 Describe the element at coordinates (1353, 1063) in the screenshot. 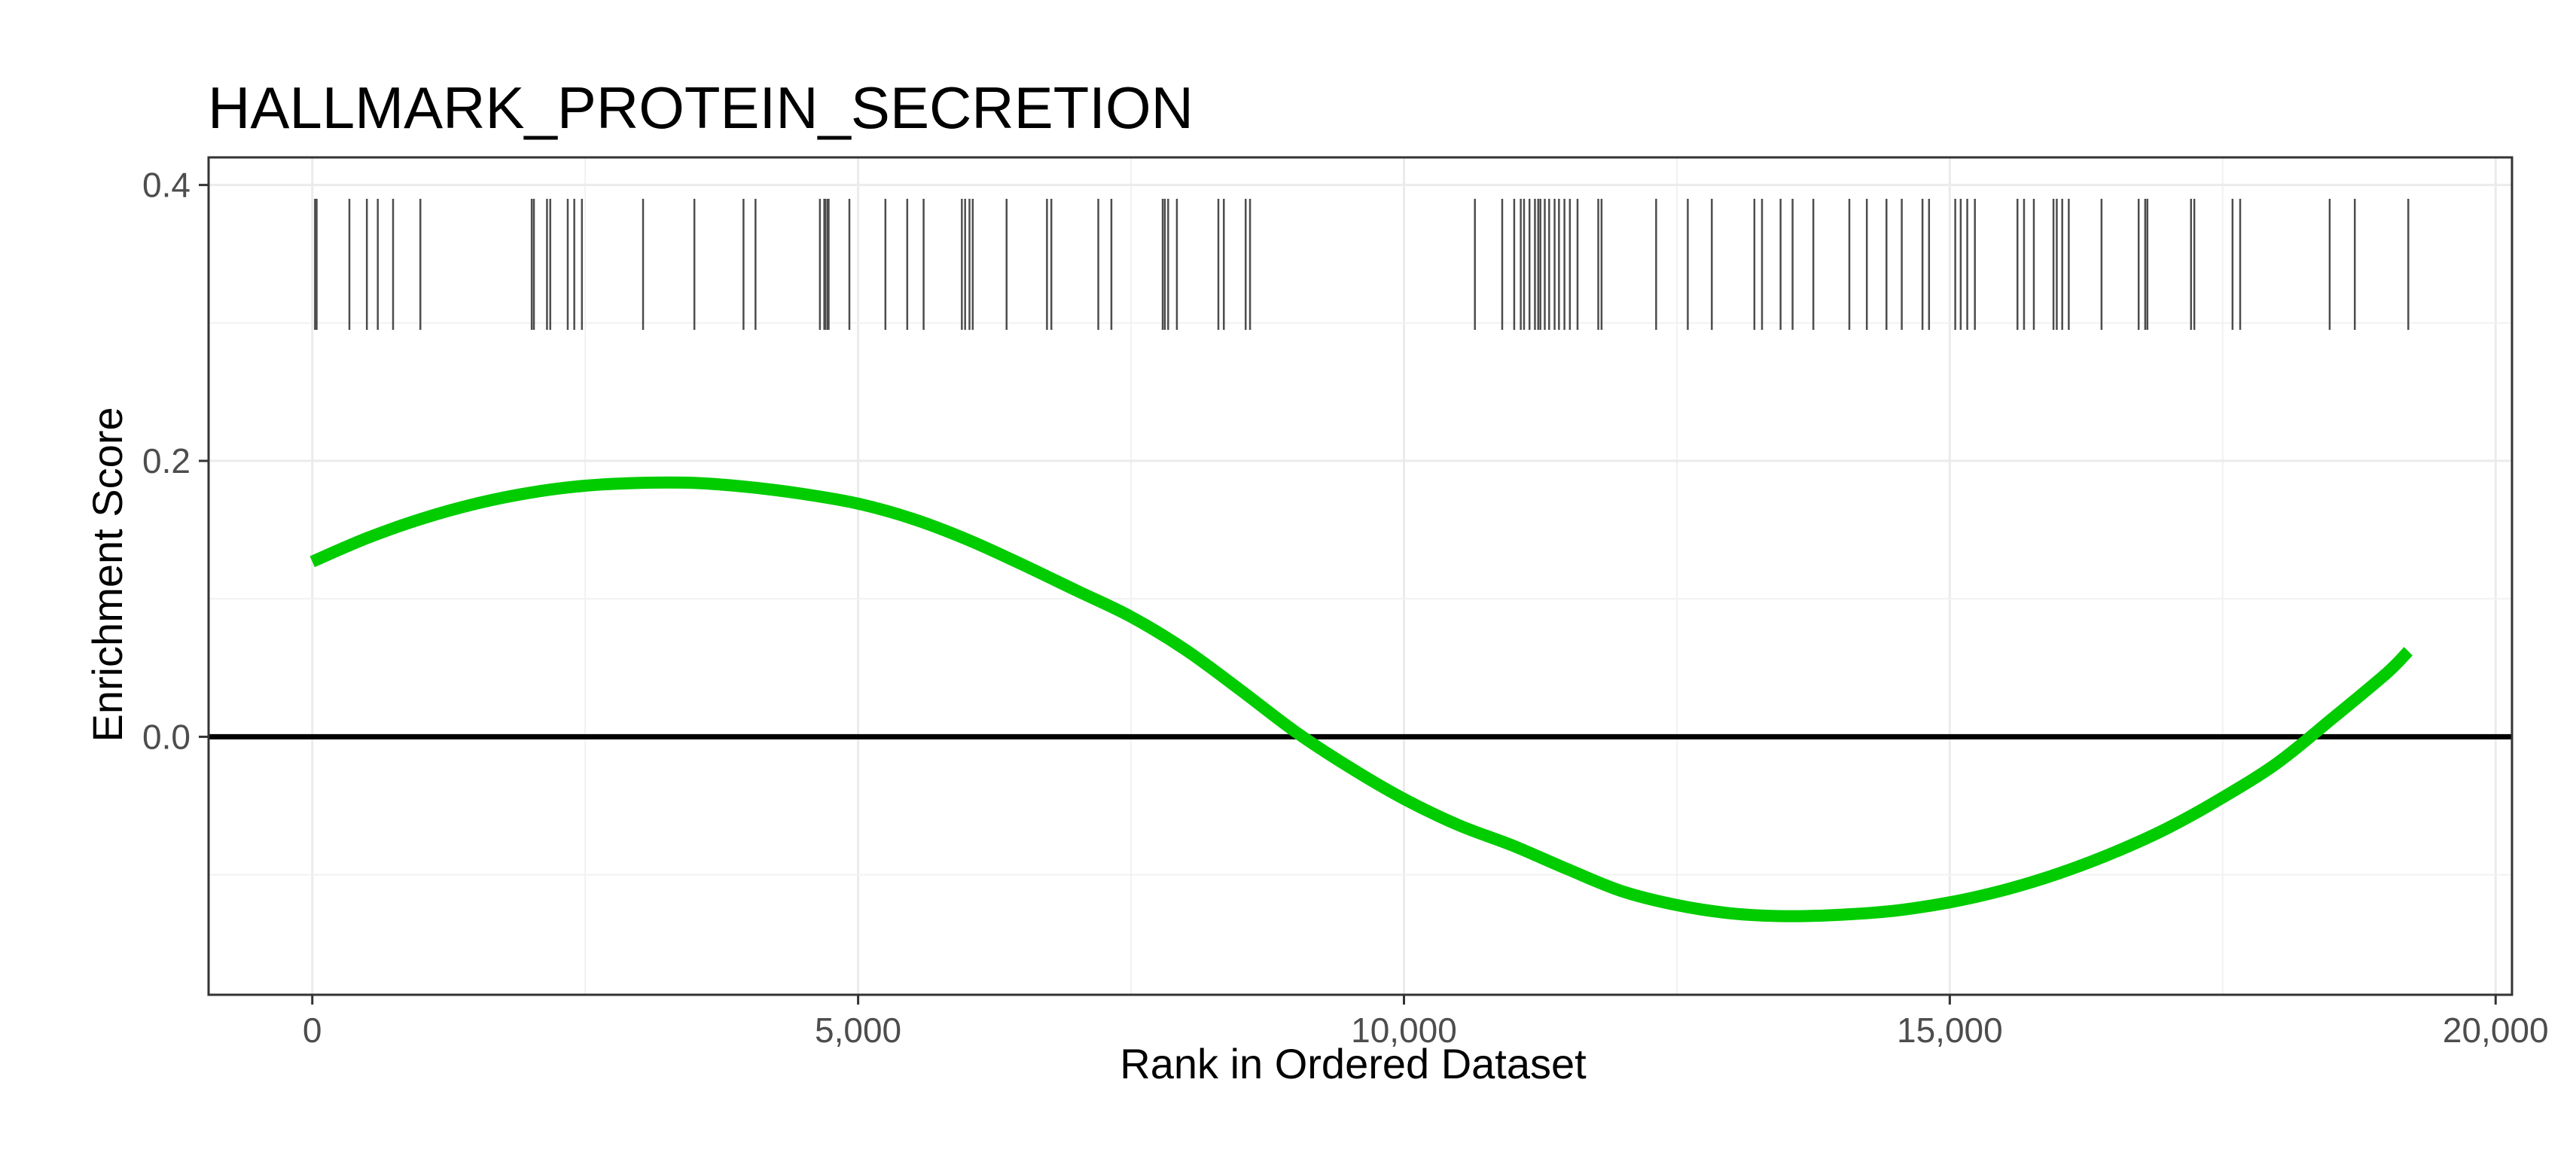

I see `x-axis-title: Rank in Ordered Dataset` at that location.